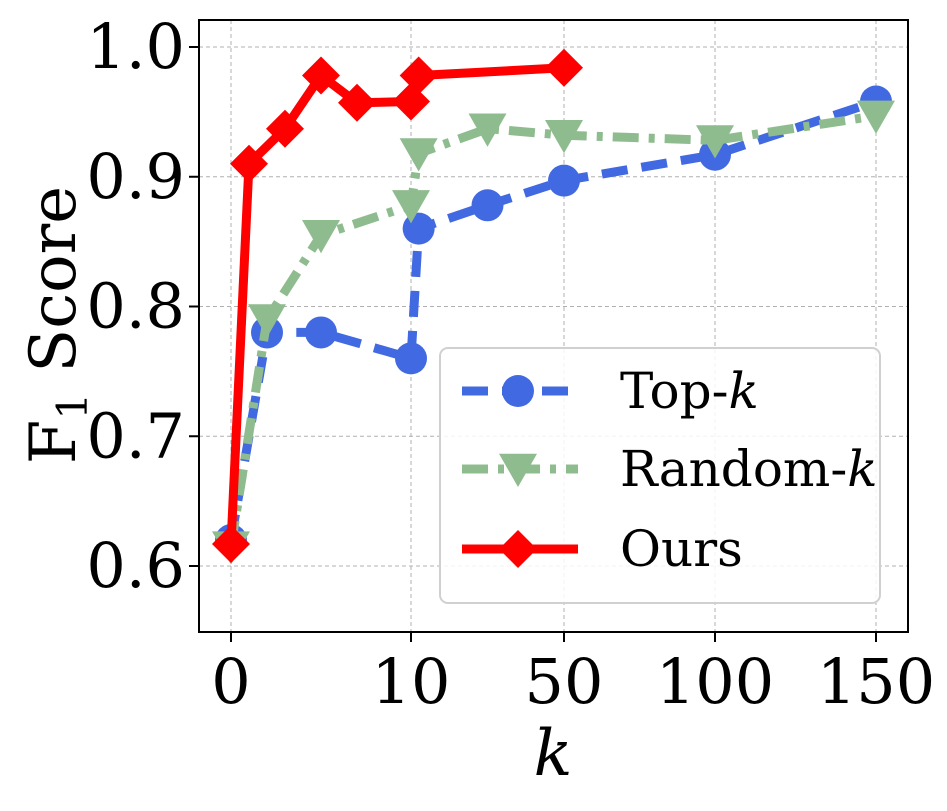 This screenshot has width=947, height=811. Describe the element at coordinates (553, 754) in the screenshot. I see `x-axis-title: k` at that location.